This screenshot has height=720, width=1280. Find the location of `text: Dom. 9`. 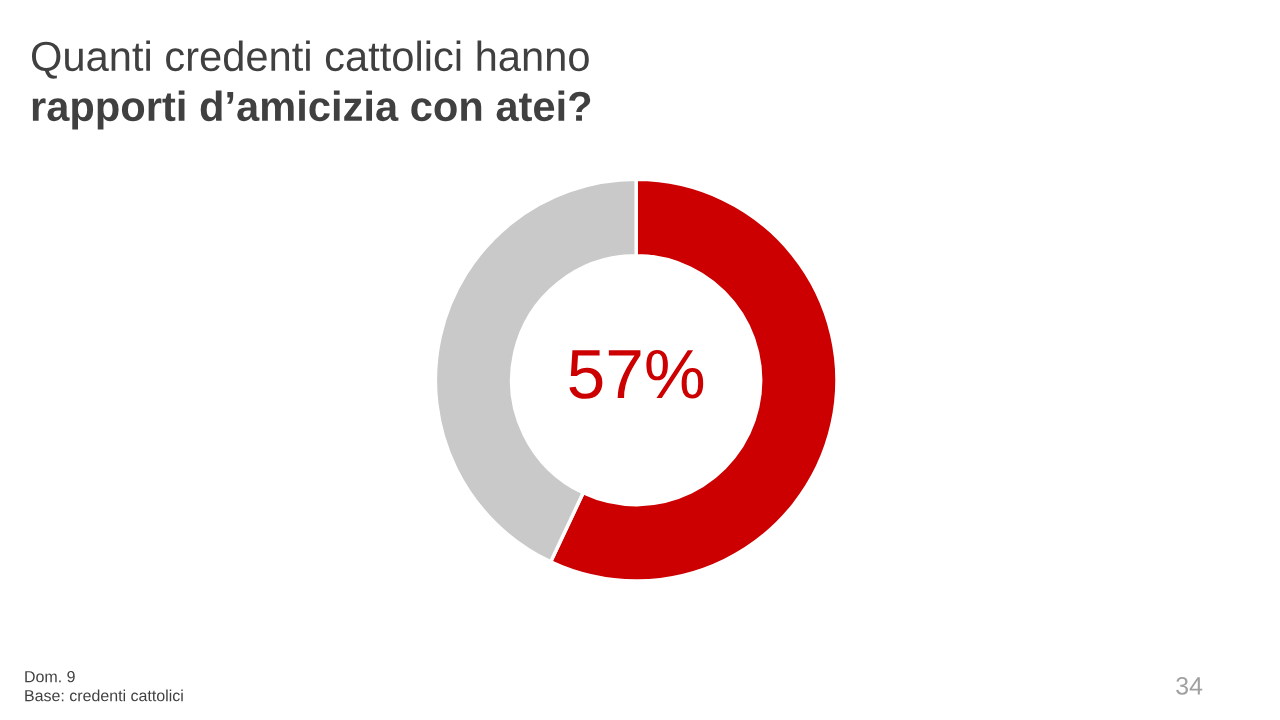

text: Dom. 9 is located at coordinates (50, 676).